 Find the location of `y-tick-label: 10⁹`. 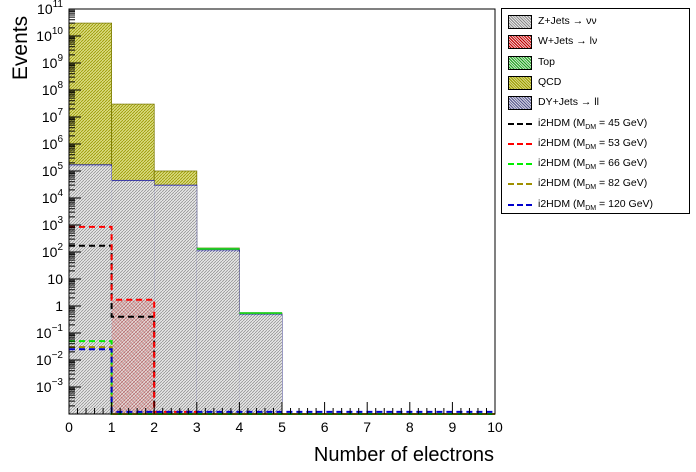

y-tick-label: 10⁹ is located at coordinates (53, 62).